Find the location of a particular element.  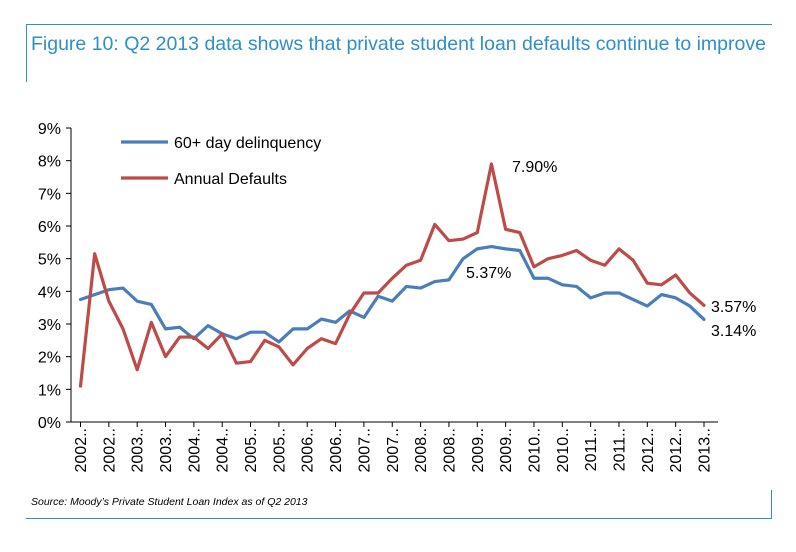

y-tick-label: 3% is located at coordinates (49, 325).